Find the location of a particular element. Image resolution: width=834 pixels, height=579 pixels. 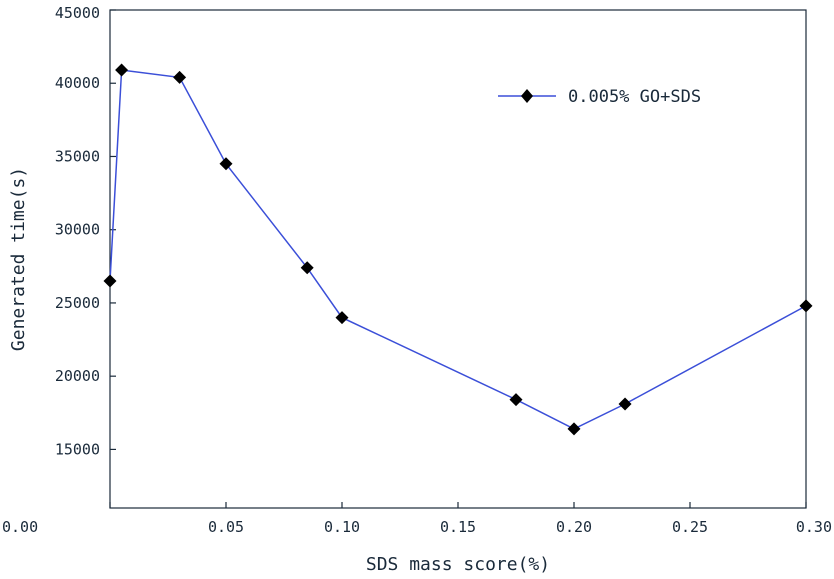

x-tick-label: 0.15 is located at coordinates (458, 527).